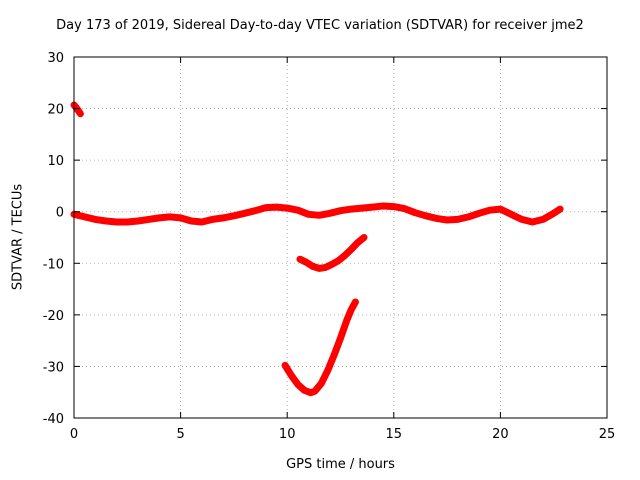 This screenshot has width=640, height=480. What do you see at coordinates (55, 58) in the screenshot?
I see `y-tick-label: 30` at bounding box center [55, 58].